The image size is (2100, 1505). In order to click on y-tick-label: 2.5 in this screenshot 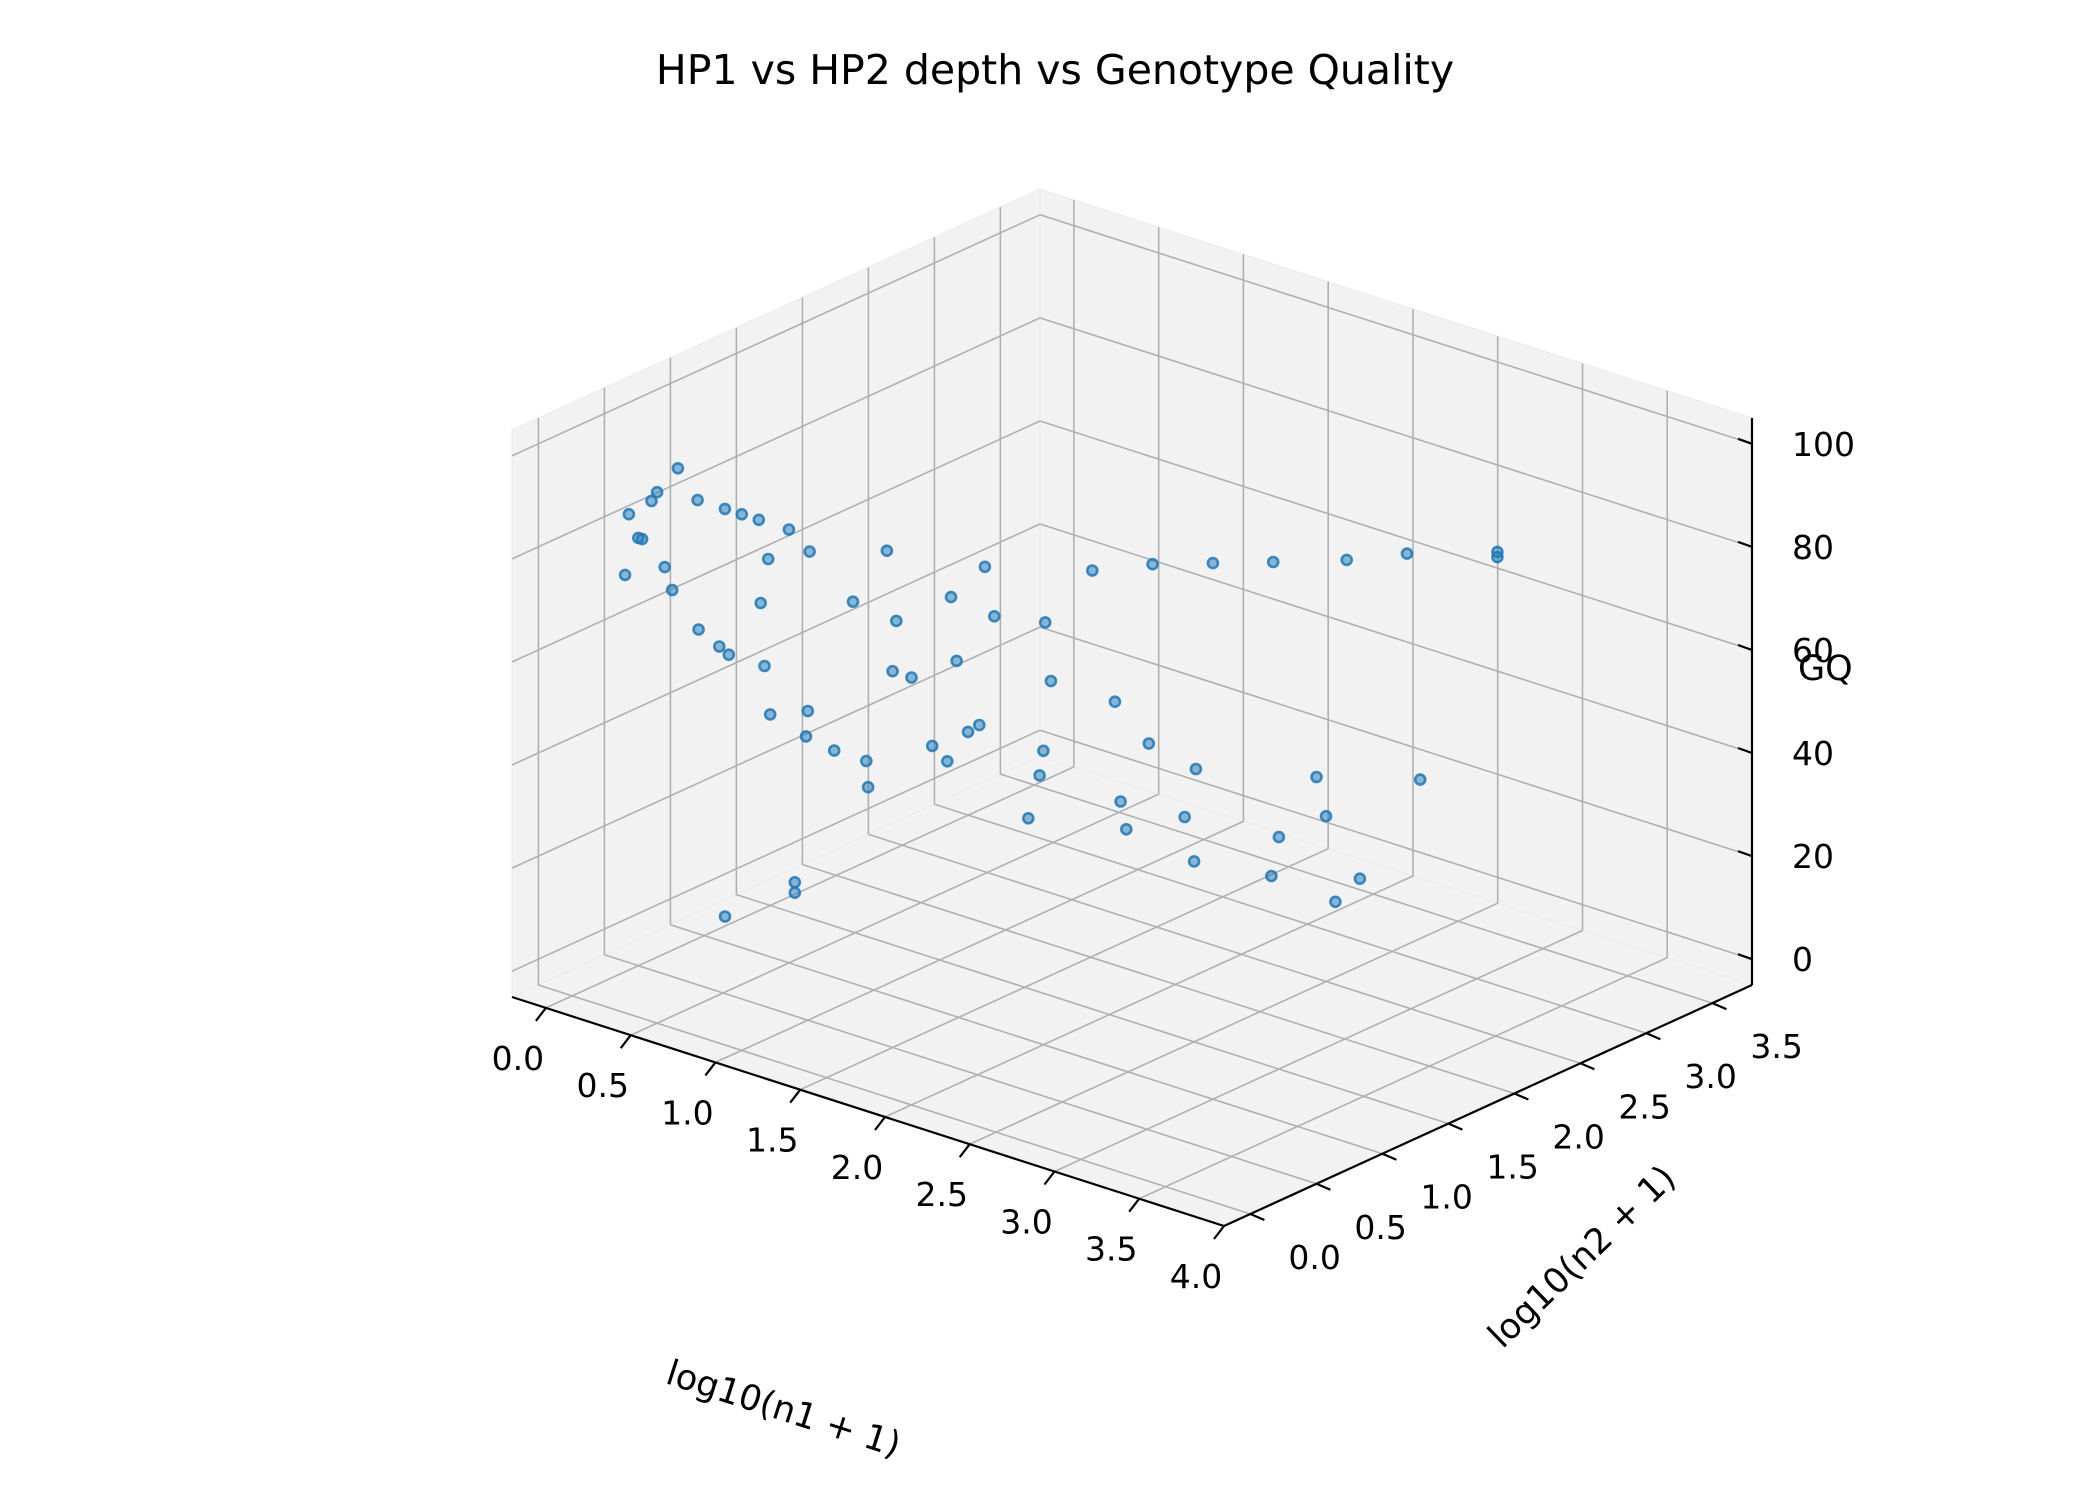, I will do `click(1644, 1106)`.